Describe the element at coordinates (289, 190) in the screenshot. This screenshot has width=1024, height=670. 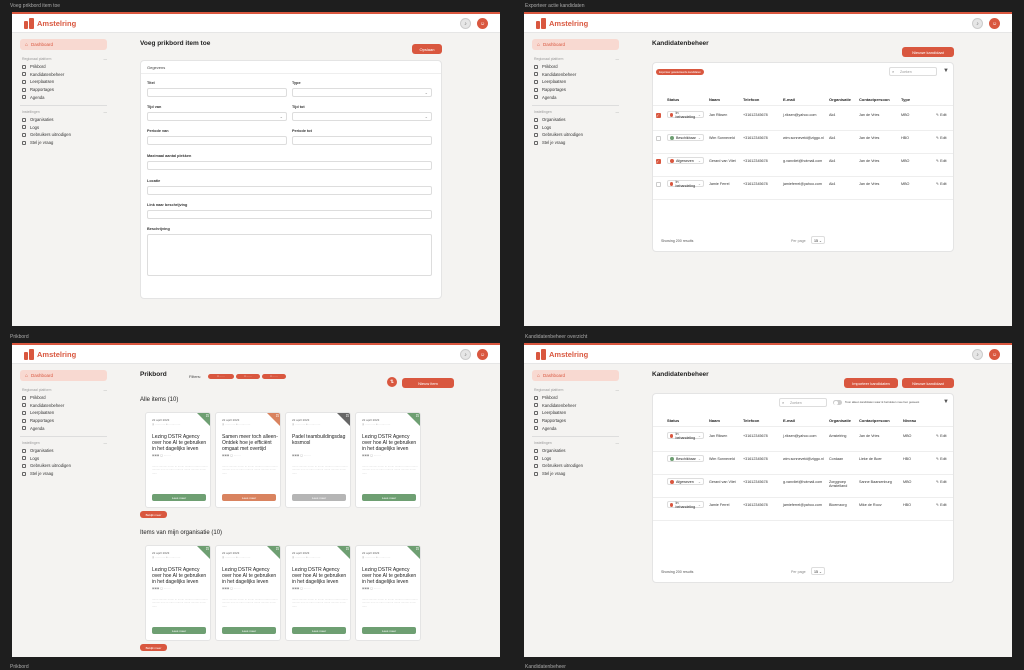
I see `locatie-input` at that location.